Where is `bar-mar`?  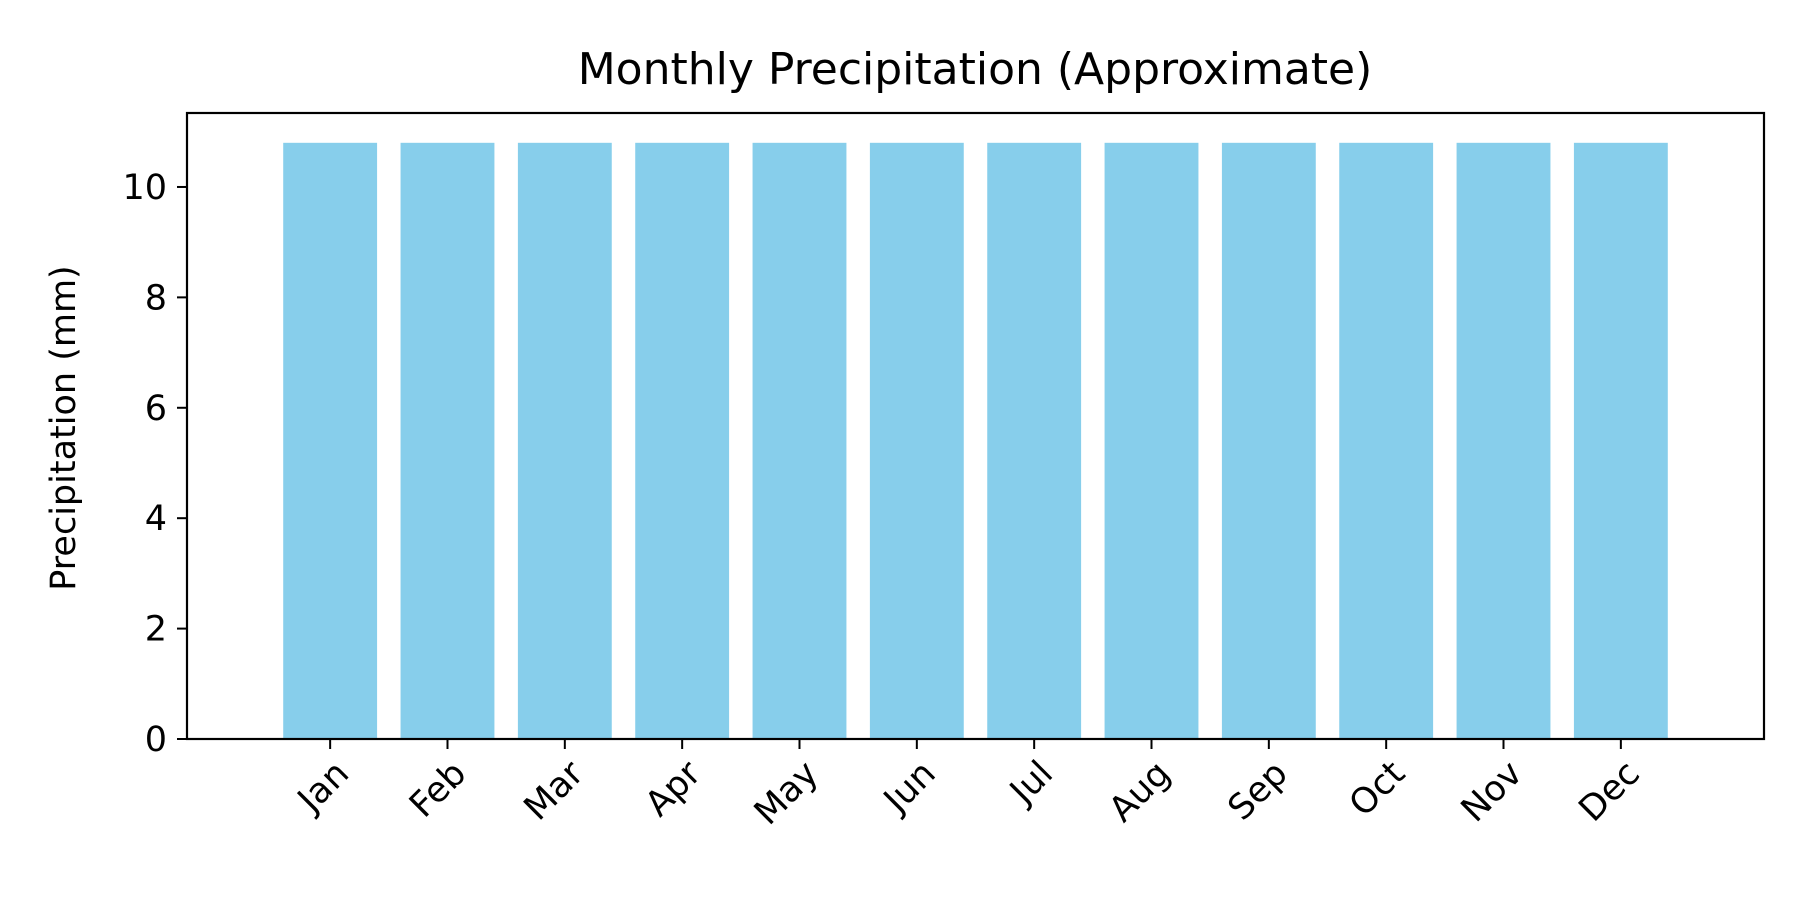
bar-mar is located at coordinates (564, 441).